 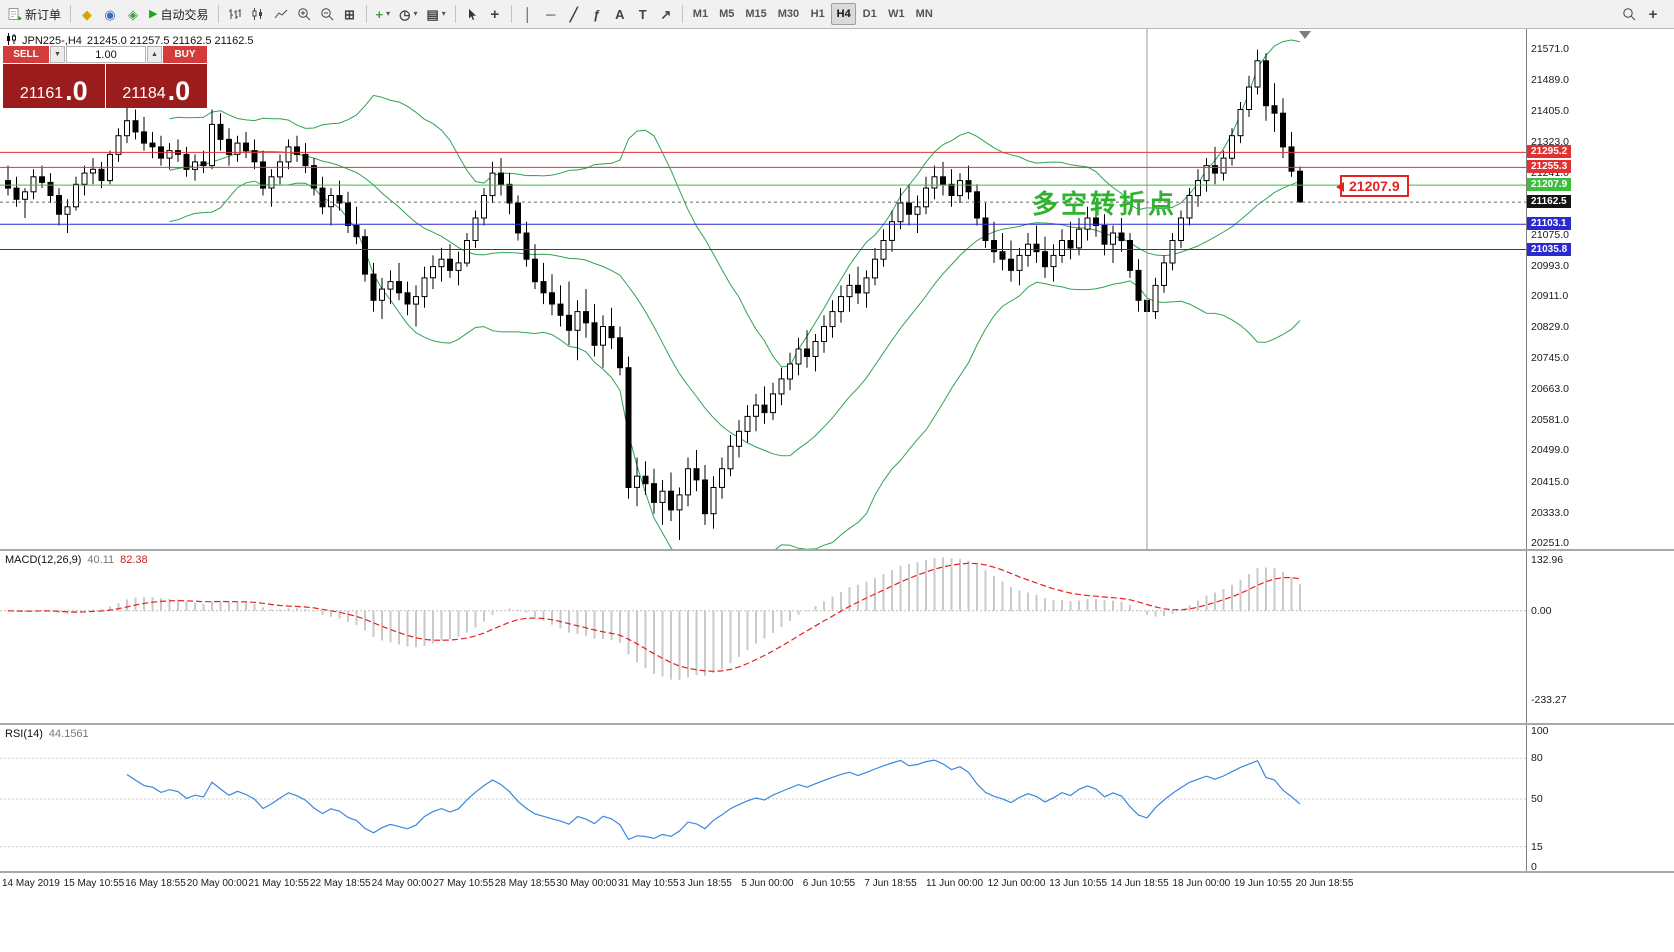 I want to click on periods-button: ◷ ▾, so click(x=408, y=14).